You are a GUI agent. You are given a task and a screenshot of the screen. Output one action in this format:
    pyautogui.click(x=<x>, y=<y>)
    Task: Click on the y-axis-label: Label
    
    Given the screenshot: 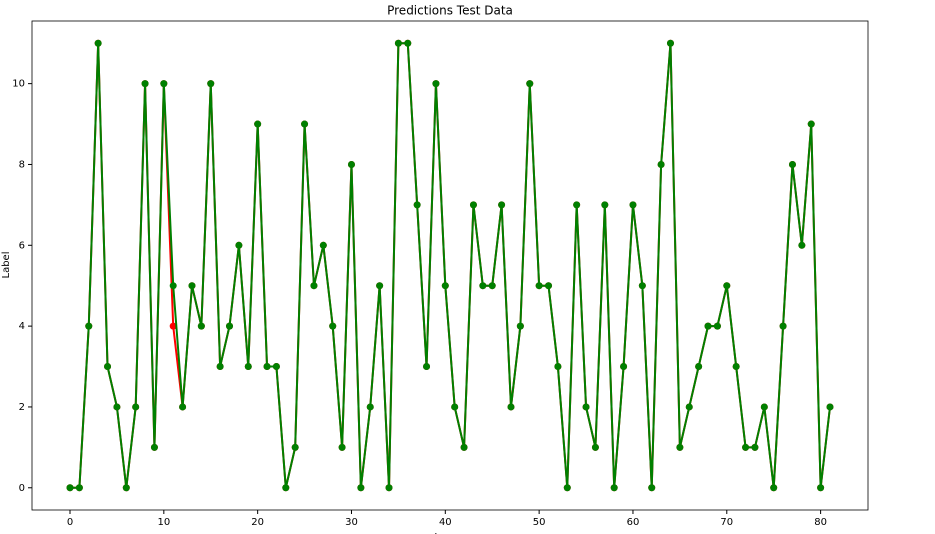 What is the action you would take?
    pyautogui.click(x=6, y=265)
    